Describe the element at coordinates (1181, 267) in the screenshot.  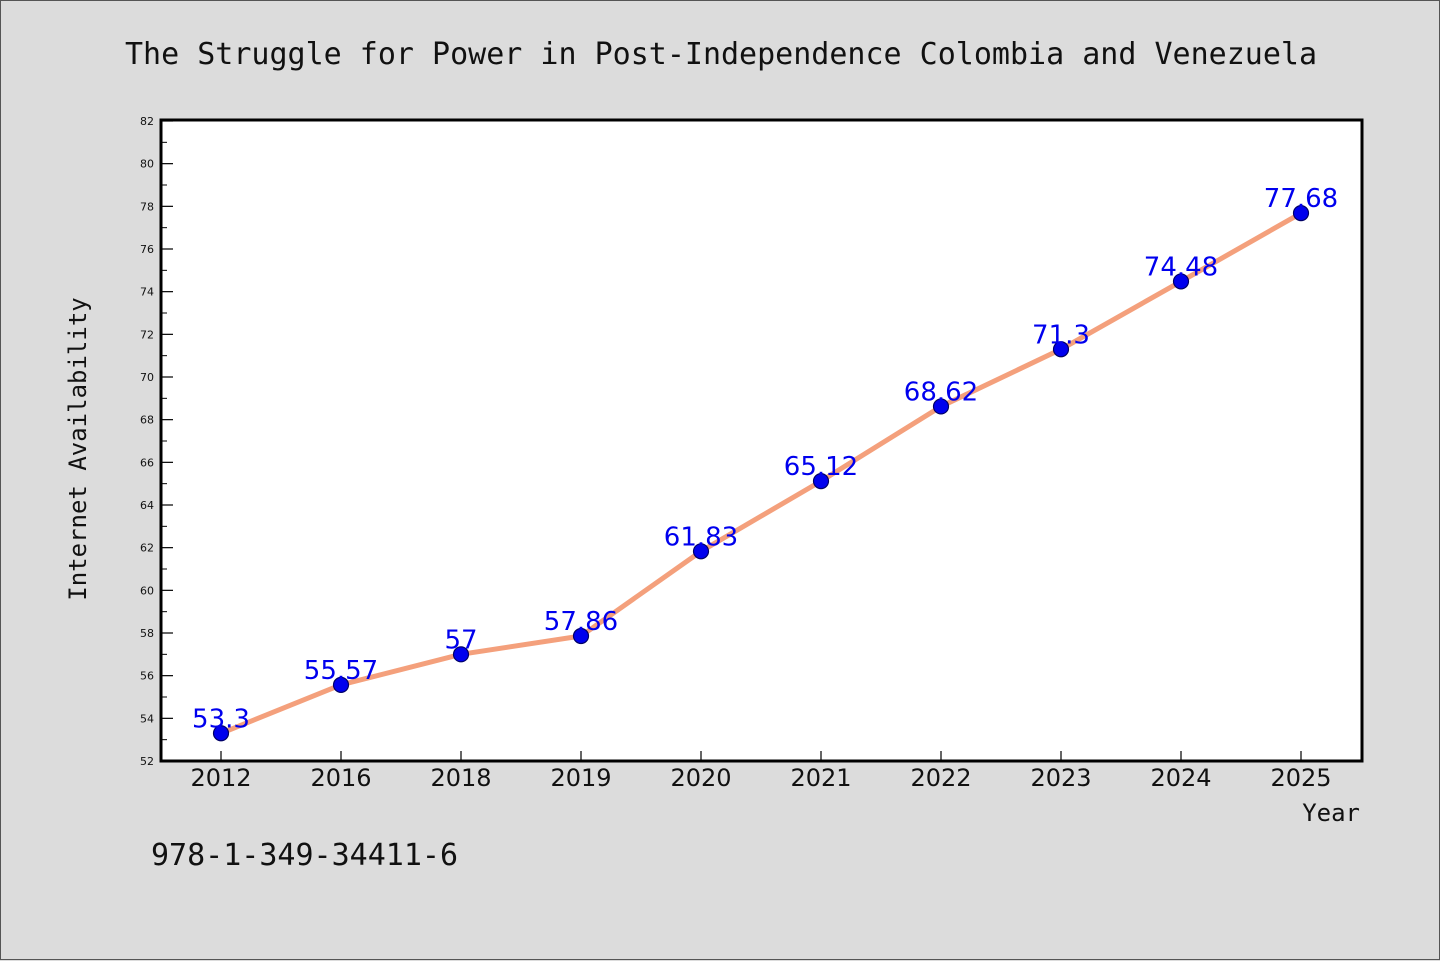
I see `data-label: 74.48` at that location.